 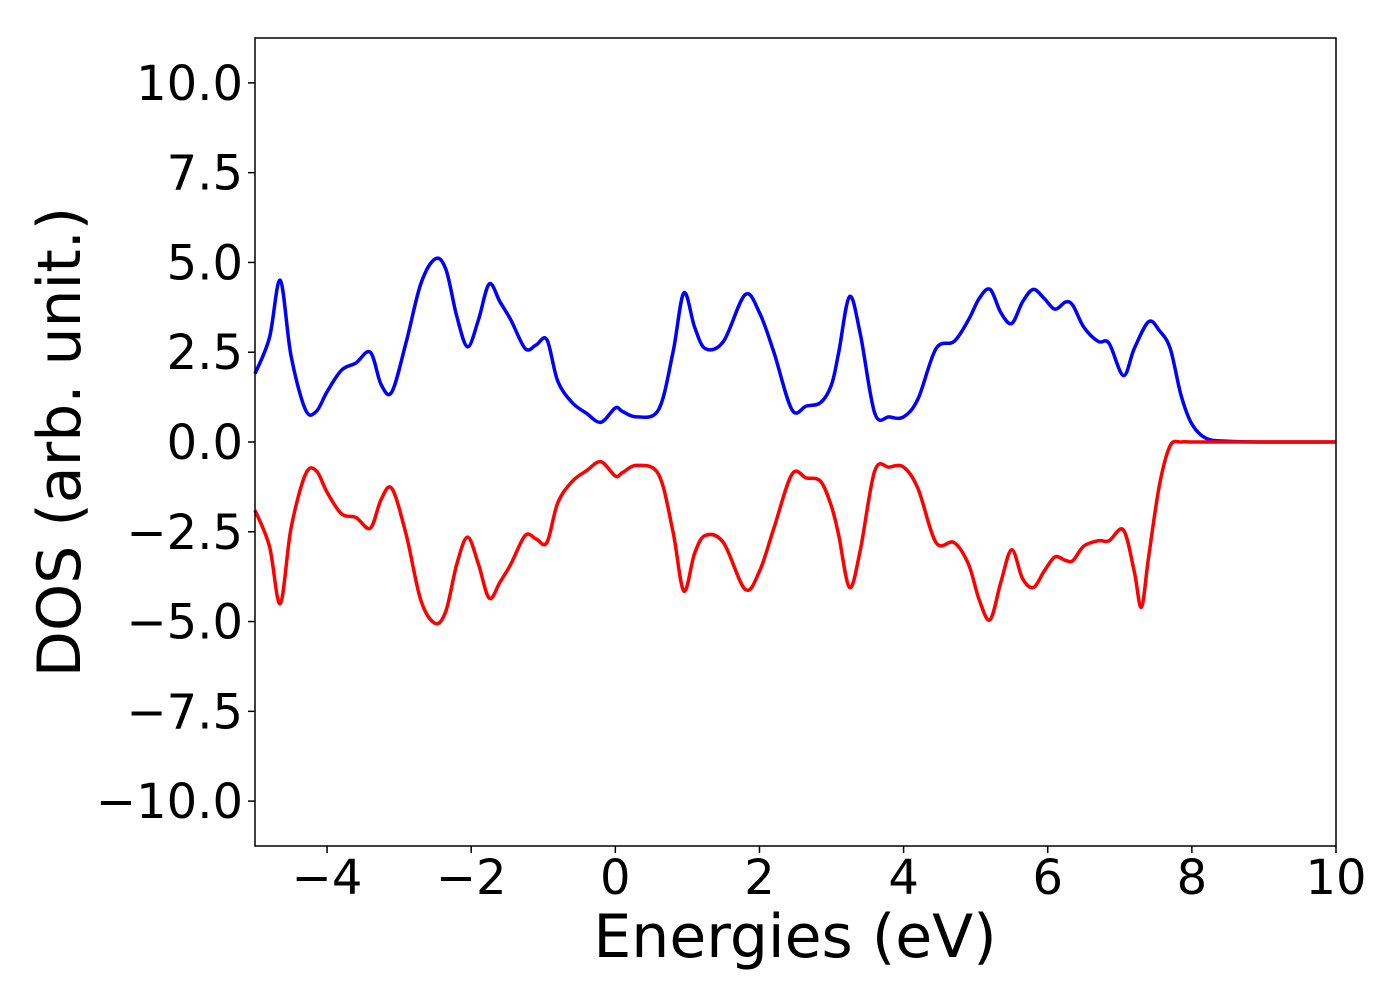 What do you see at coordinates (471, 878) in the screenshot?
I see `x-tick-label: −2` at bounding box center [471, 878].